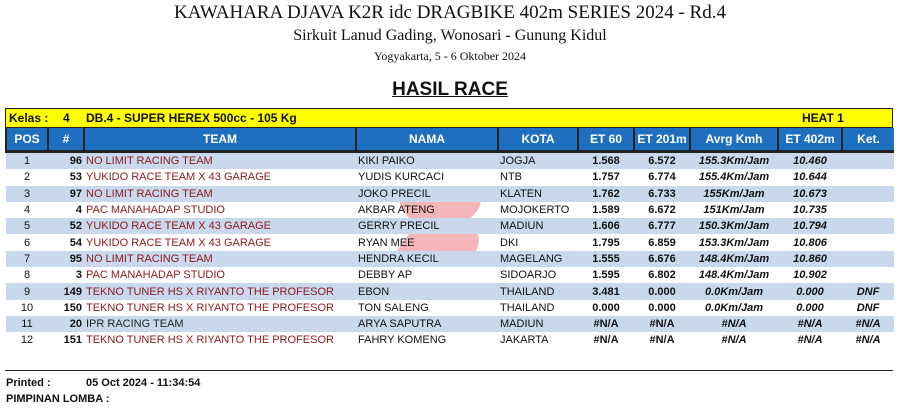 This screenshot has height=409, width=900. I want to click on cell-avrg-kmh: 148.4Km/Jam, so click(734, 275).